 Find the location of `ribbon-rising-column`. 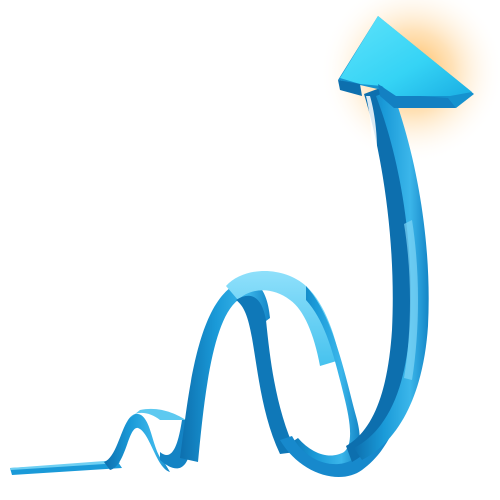

ribbon-rising-column is located at coordinates (379, 275).